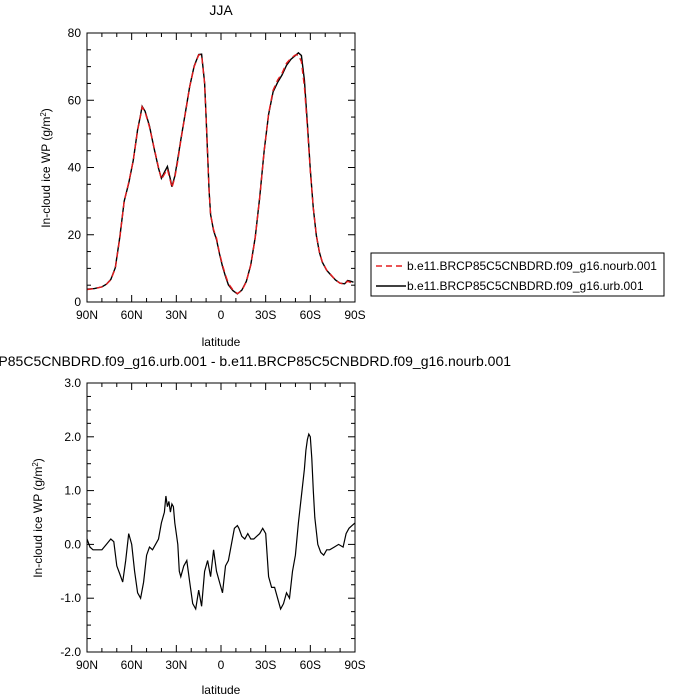 The width and height of the screenshot is (700, 700). Describe the element at coordinates (525, 286) in the screenshot. I see `legend-label-urb: b.e11.BRCP85C5CNBDRD.f09_g16.urb.001` at that location.